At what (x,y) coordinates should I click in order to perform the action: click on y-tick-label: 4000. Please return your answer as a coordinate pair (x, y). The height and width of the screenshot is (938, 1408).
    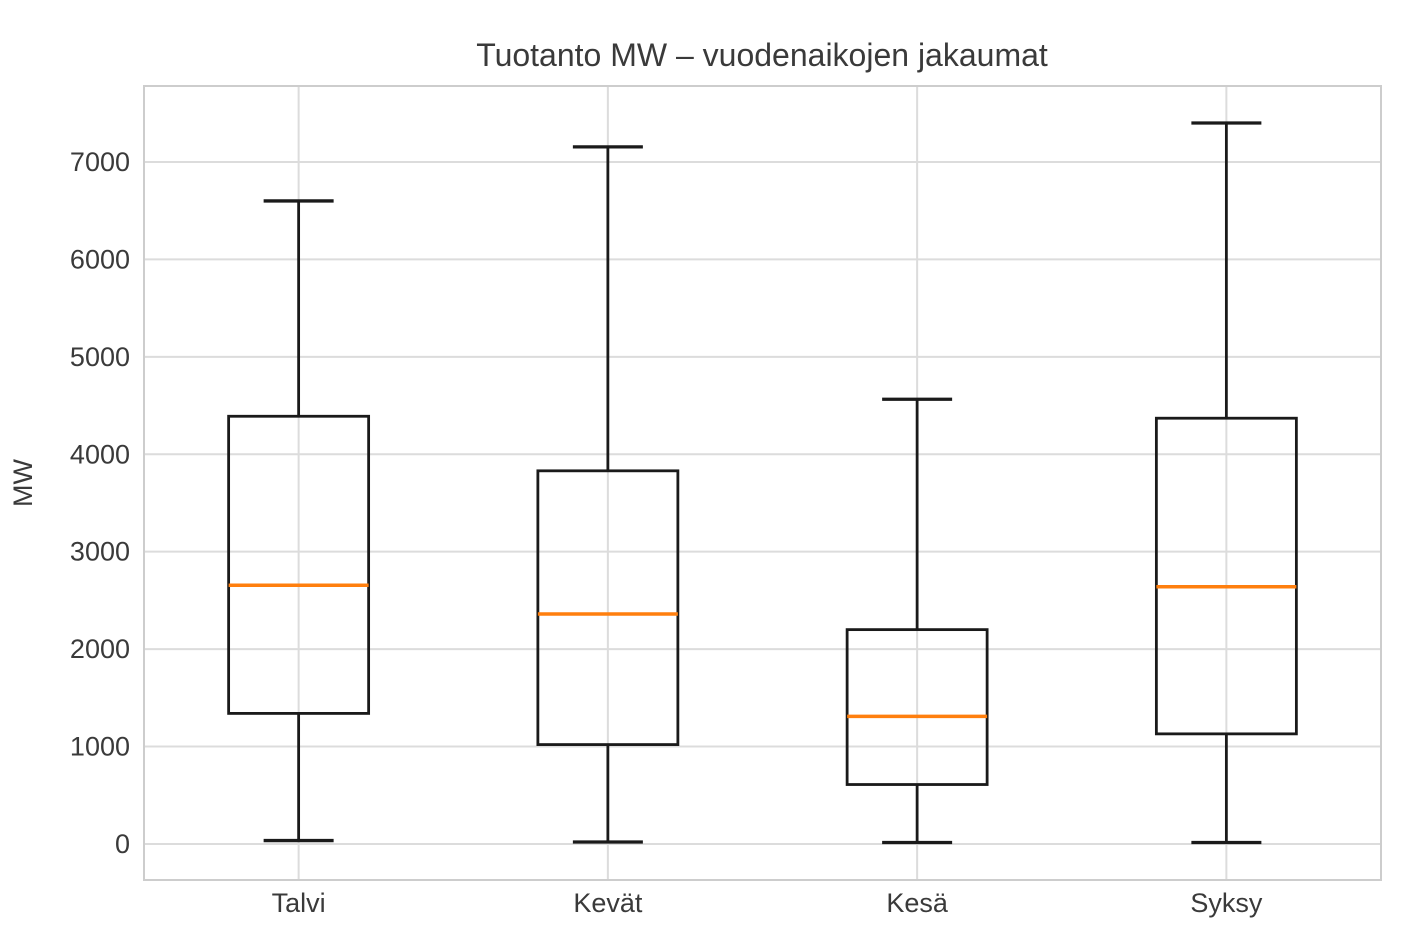
    Looking at the image, I should click on (100, 454).